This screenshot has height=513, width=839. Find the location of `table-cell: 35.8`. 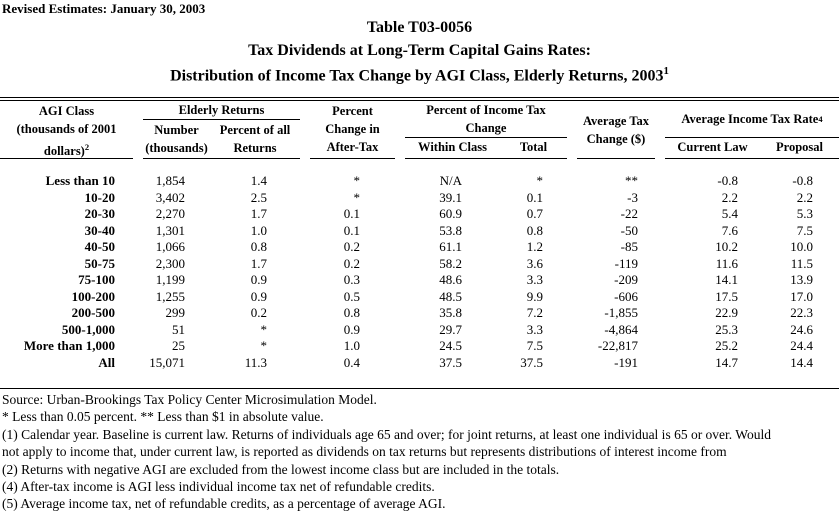

table-cell: 35.8 is located at coordinates (450, 312).